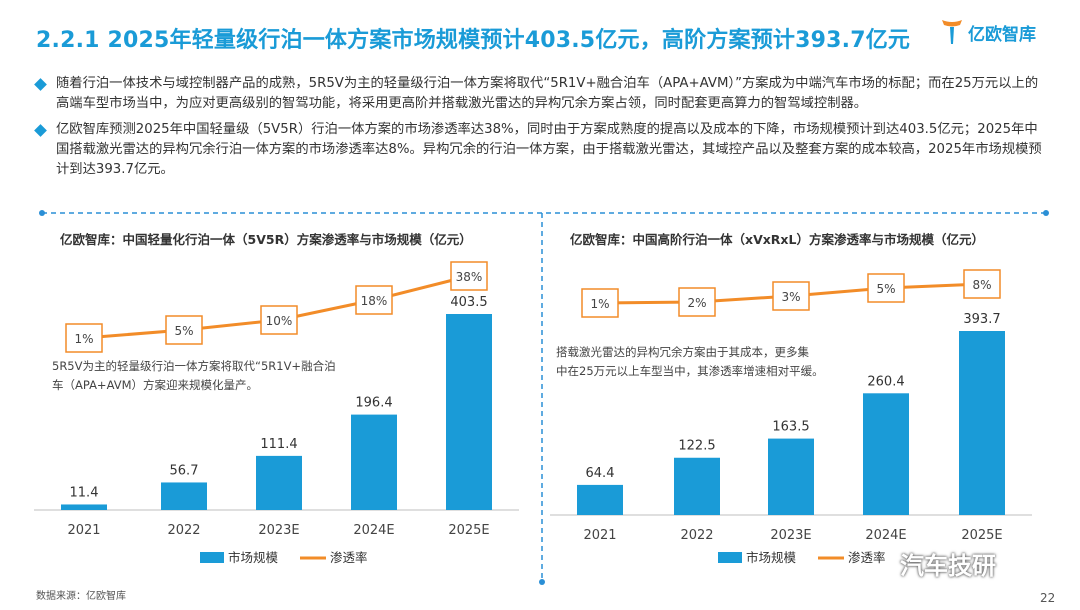 This screenshot has width=1080, height=610. I want to click on logo-icon, so click(952, 32).